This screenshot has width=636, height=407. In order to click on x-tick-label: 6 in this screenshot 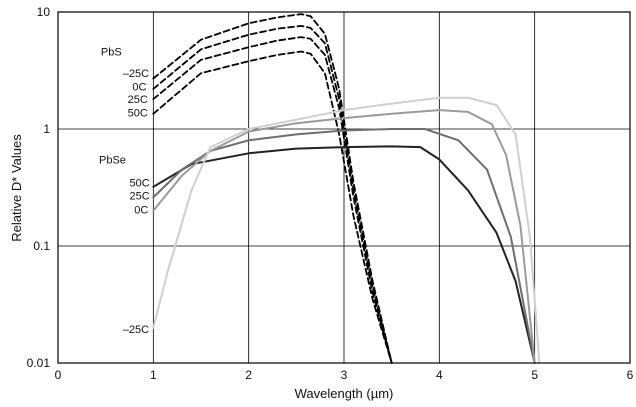, I will do `click(630, 375)`.